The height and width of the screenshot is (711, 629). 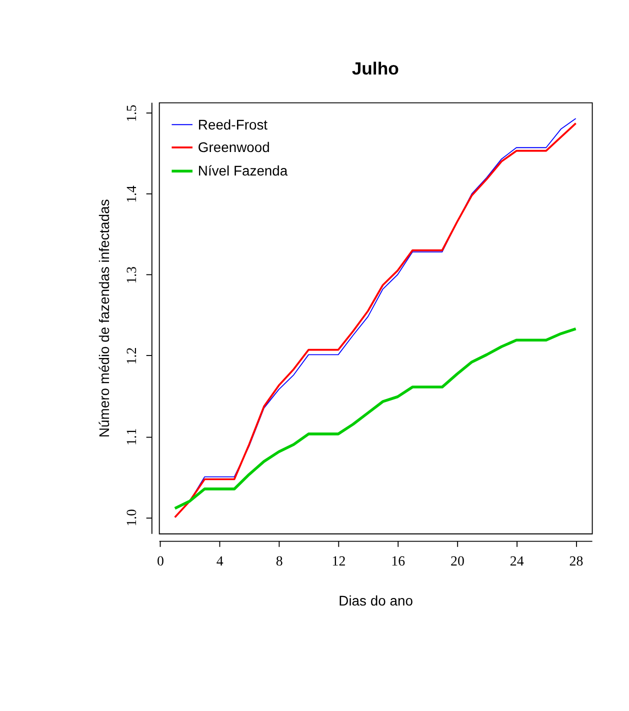 What do you see at coordinates (132, 517) in the screenshot?
I see `y-tick-label: 1.0` at bounding box center [132, 517].